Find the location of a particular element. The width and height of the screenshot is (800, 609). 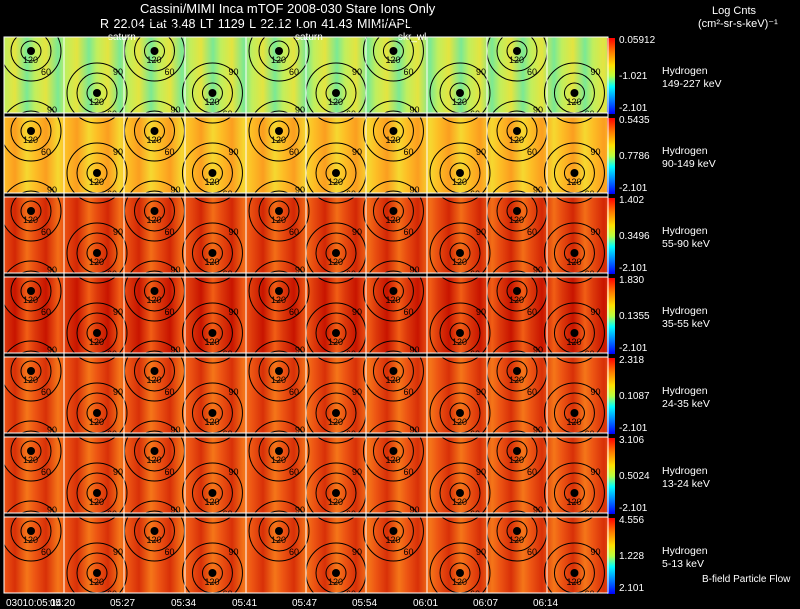

colorbar-max-label: 4.556 is located at coordinates (632, 520).